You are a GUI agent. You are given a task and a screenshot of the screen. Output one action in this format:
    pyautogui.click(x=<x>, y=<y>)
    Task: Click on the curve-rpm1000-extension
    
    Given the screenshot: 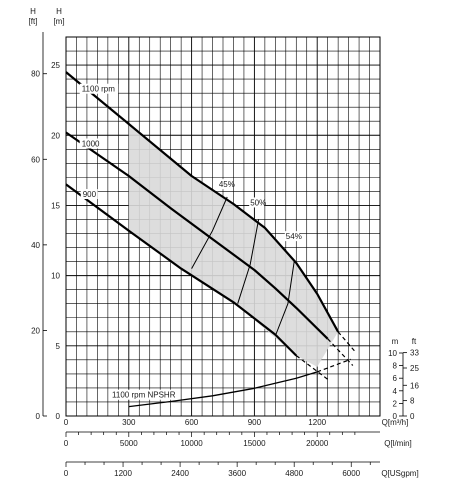 What is the action you would take?
    pyautogui.click(x=340, y=352)
    